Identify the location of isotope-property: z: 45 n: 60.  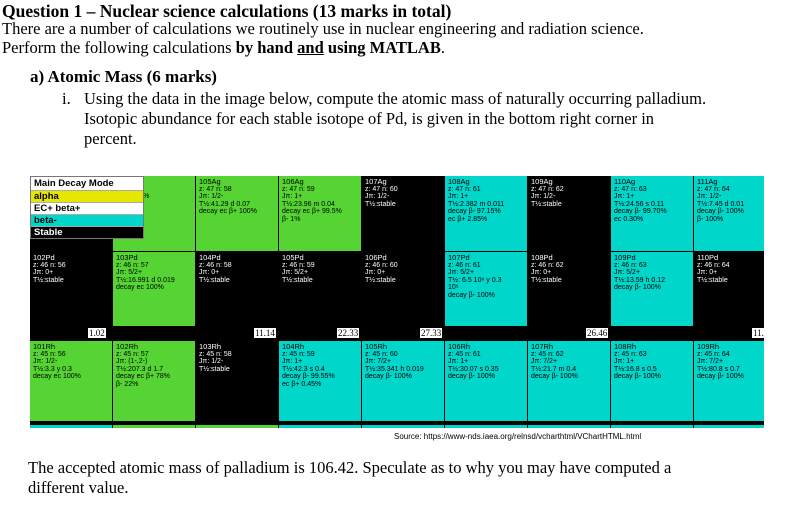
(381, 354).